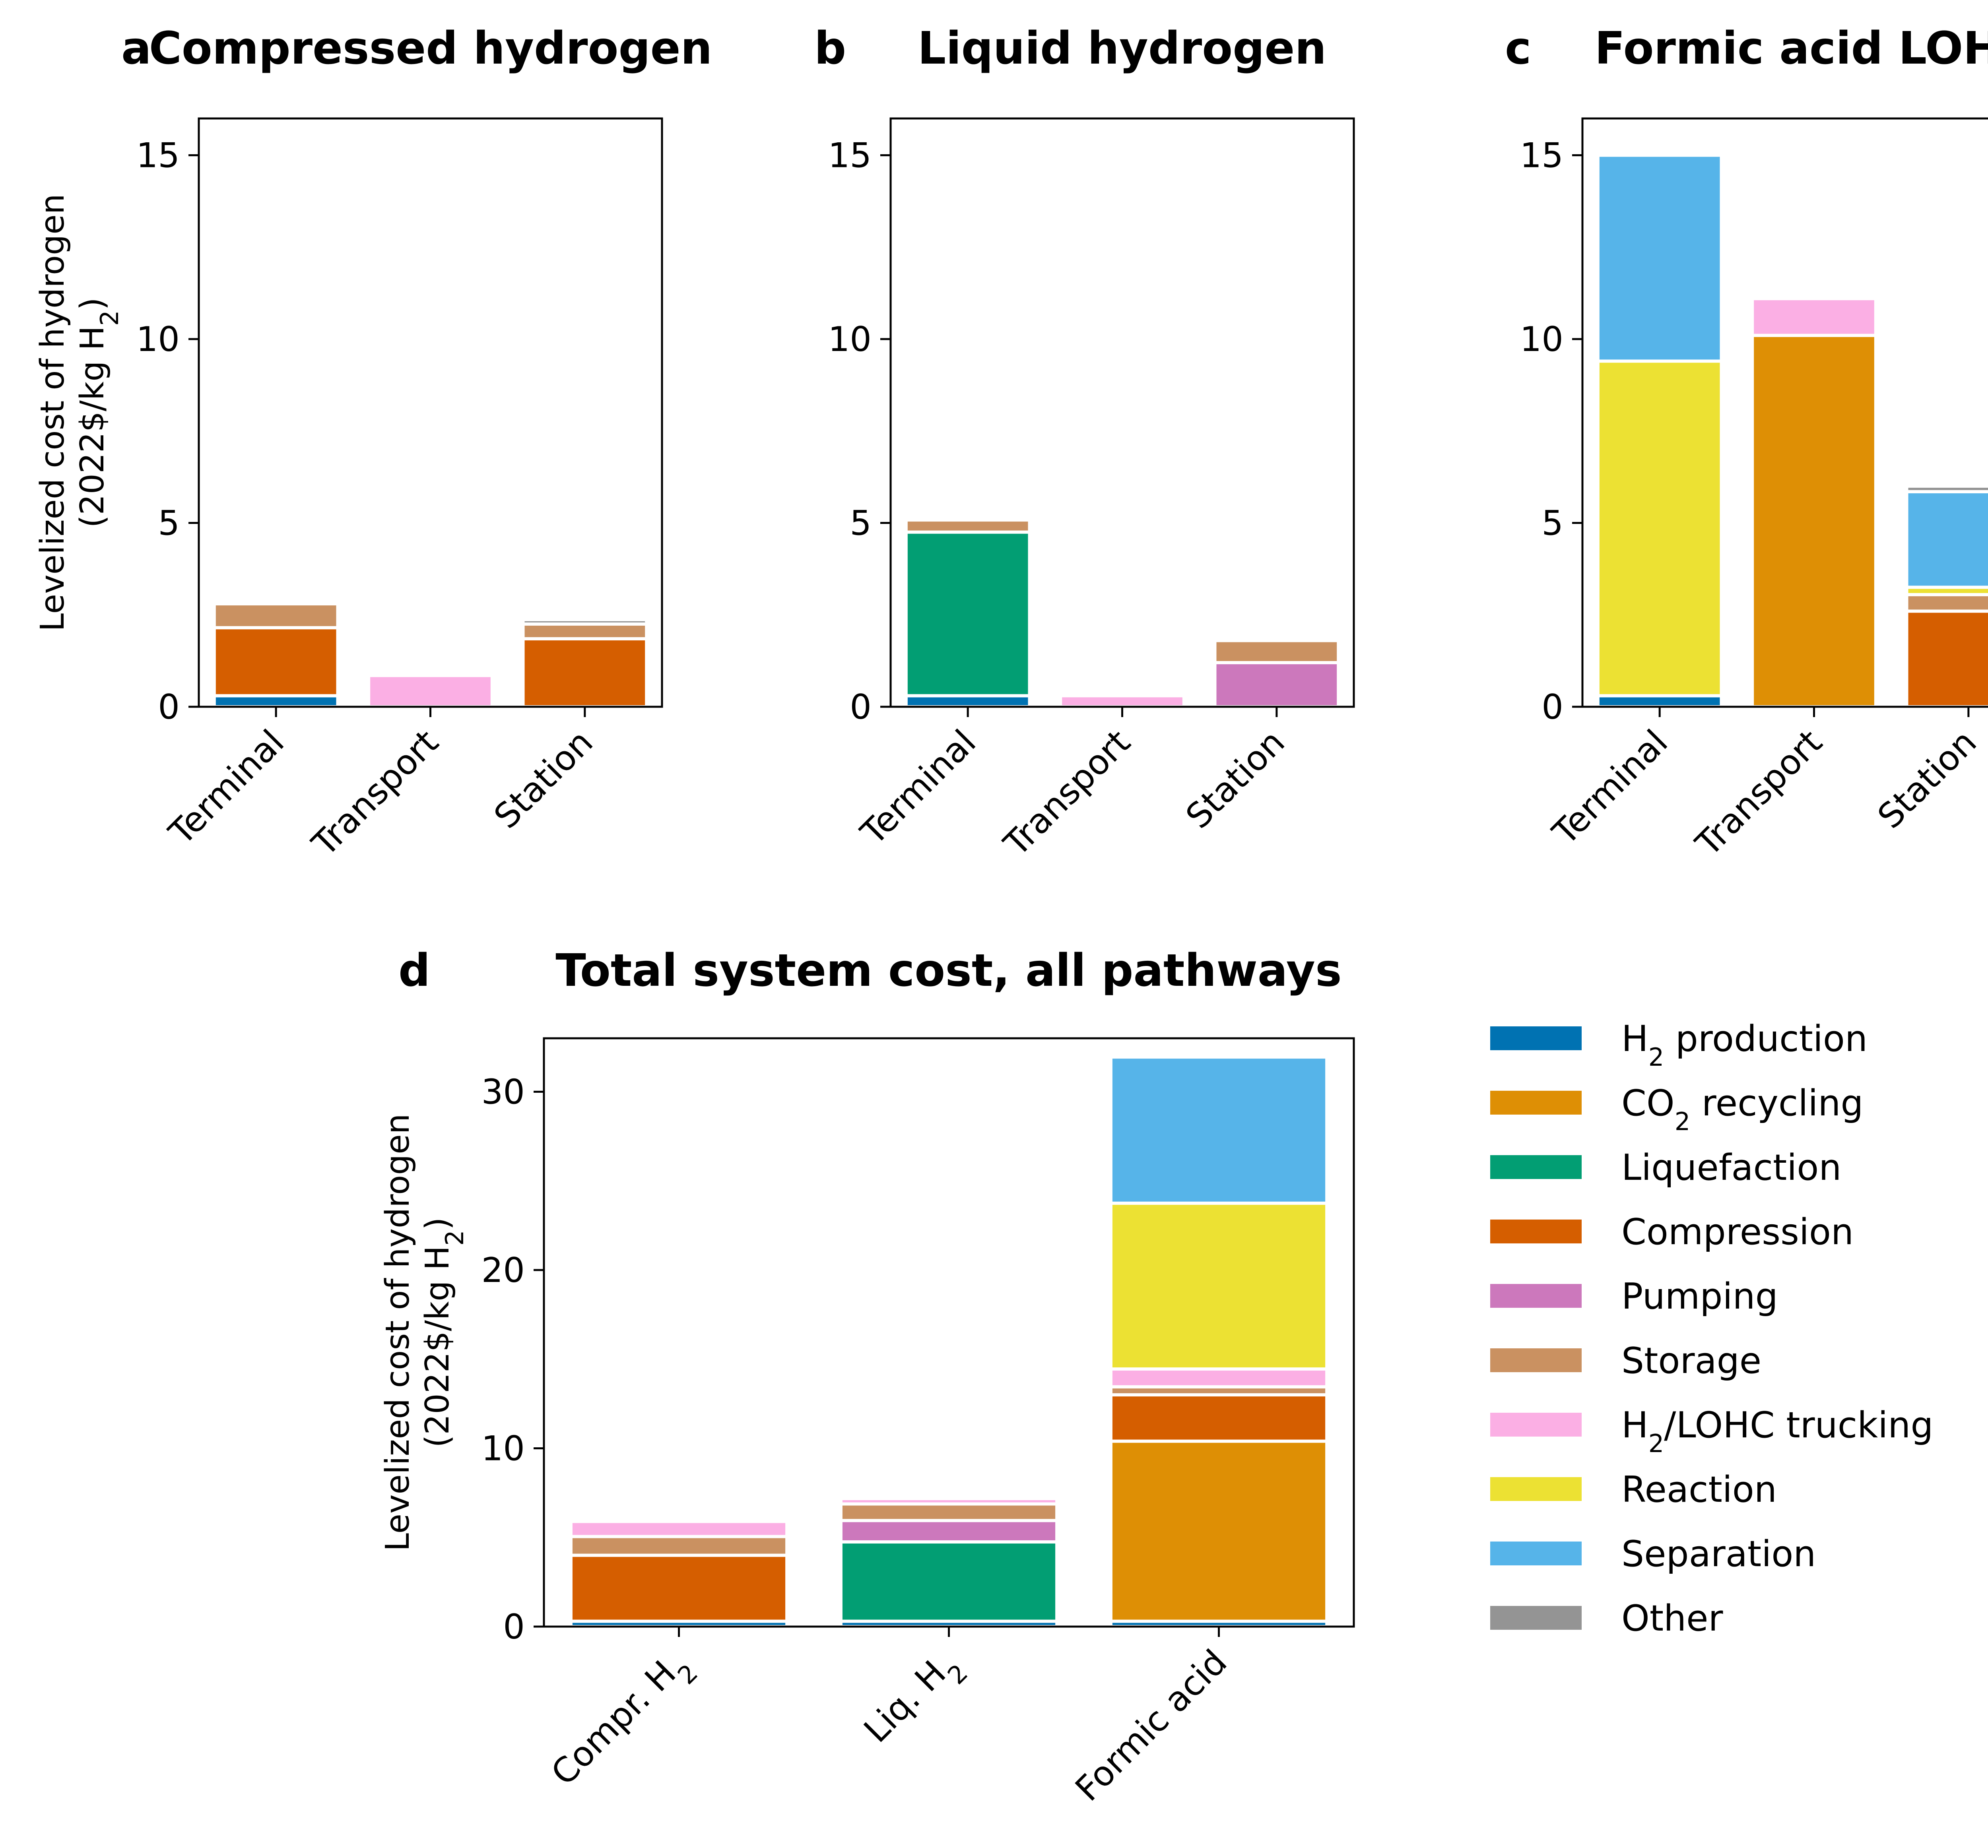 The width and height of the screenshot is (1988, 1848). Describe the element at coordinates (1742, 1109) in the screenshot. I see `legend-label: CO2 recycling` at that location.